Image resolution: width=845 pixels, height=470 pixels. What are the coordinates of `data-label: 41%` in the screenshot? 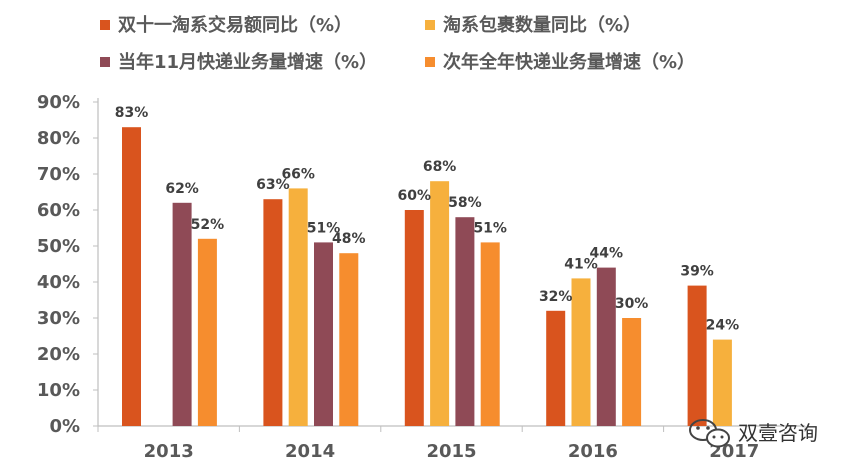 It's located at (581, 264).